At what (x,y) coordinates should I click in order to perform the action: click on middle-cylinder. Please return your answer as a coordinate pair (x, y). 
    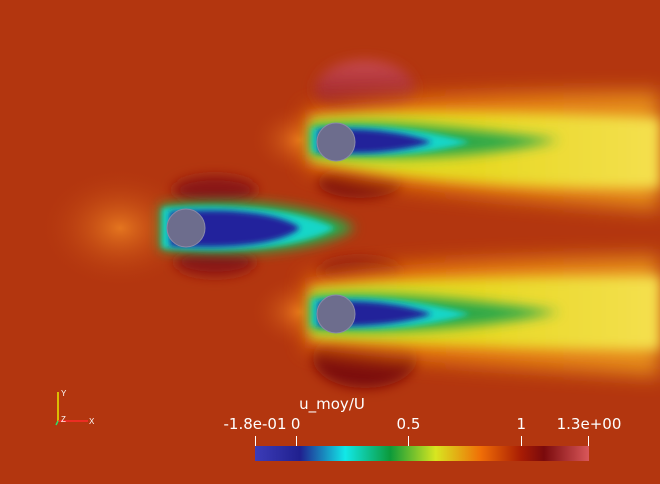
    Looking at the image, I should click on (186, 228).